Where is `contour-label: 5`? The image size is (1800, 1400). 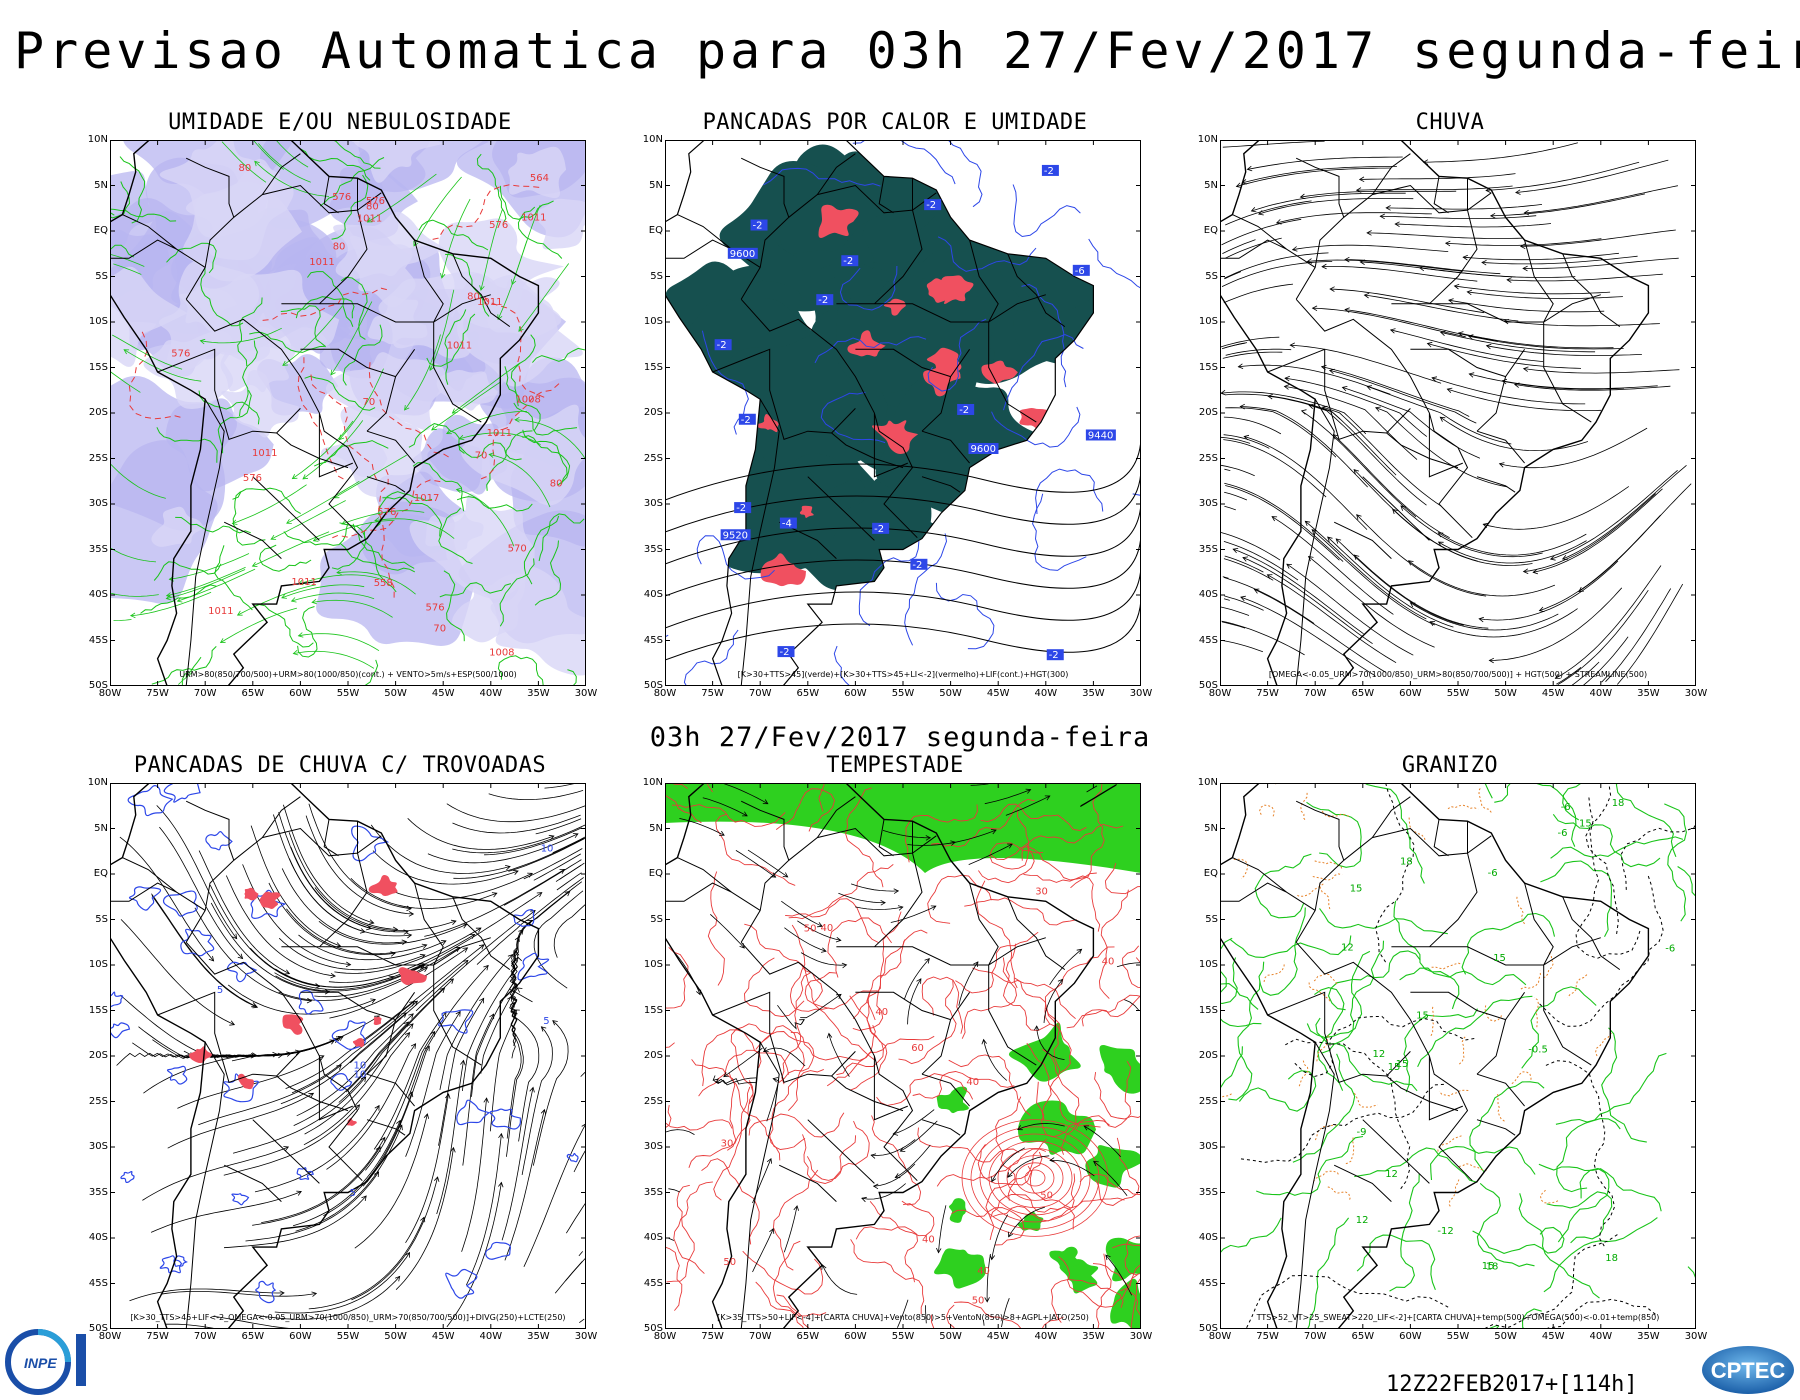 contour-label: 5 is located at coordinates (353, 1193).